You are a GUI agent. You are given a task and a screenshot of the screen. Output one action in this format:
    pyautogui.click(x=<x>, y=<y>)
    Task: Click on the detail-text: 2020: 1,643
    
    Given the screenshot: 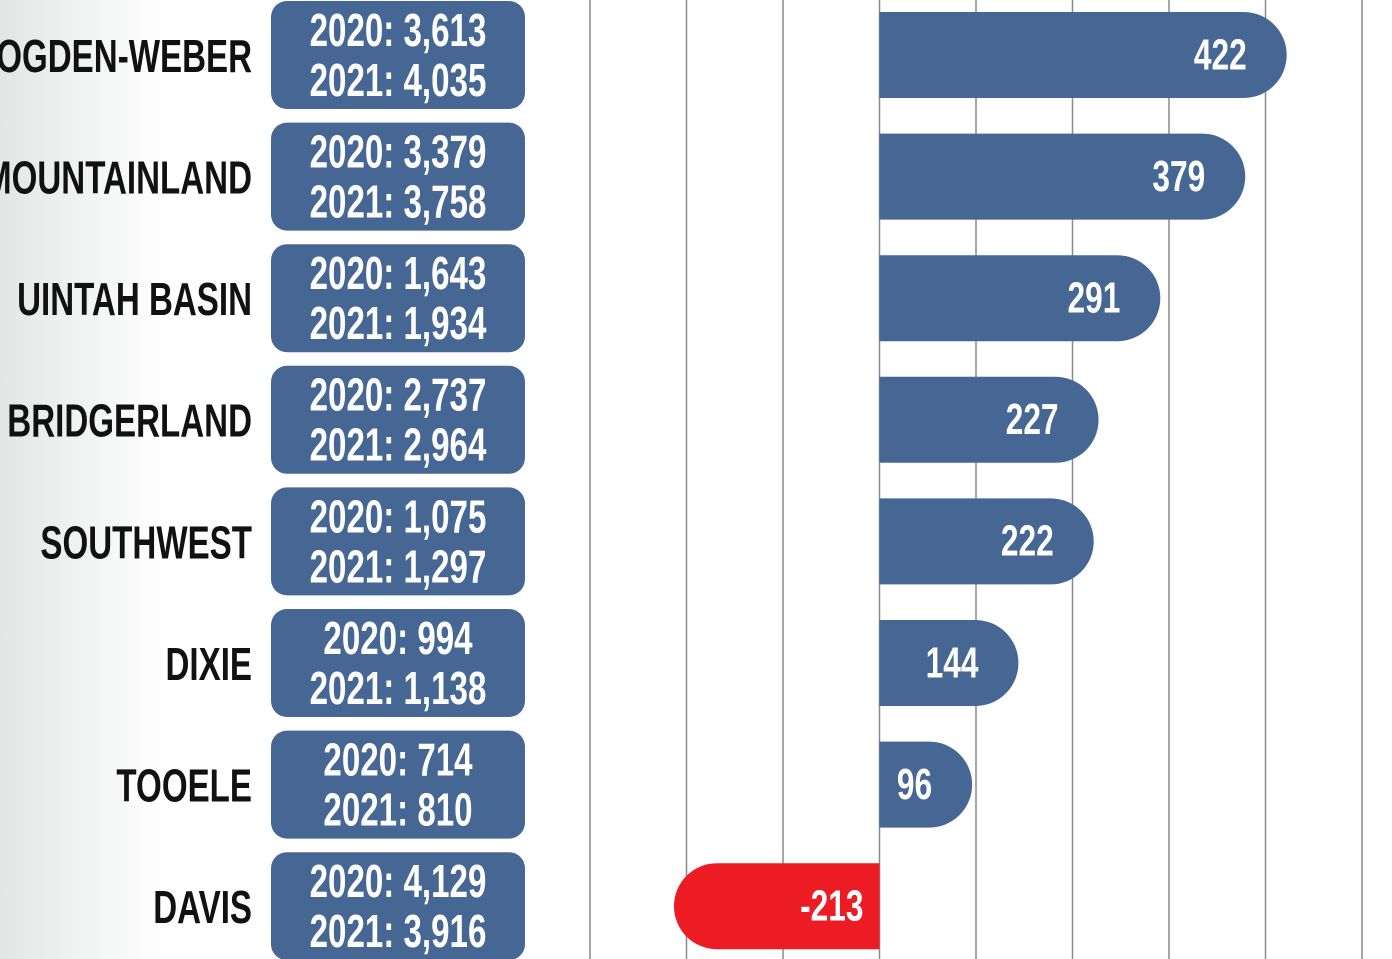 What is the action you would take?
    pyautogui.click(x=398, y=274)
    